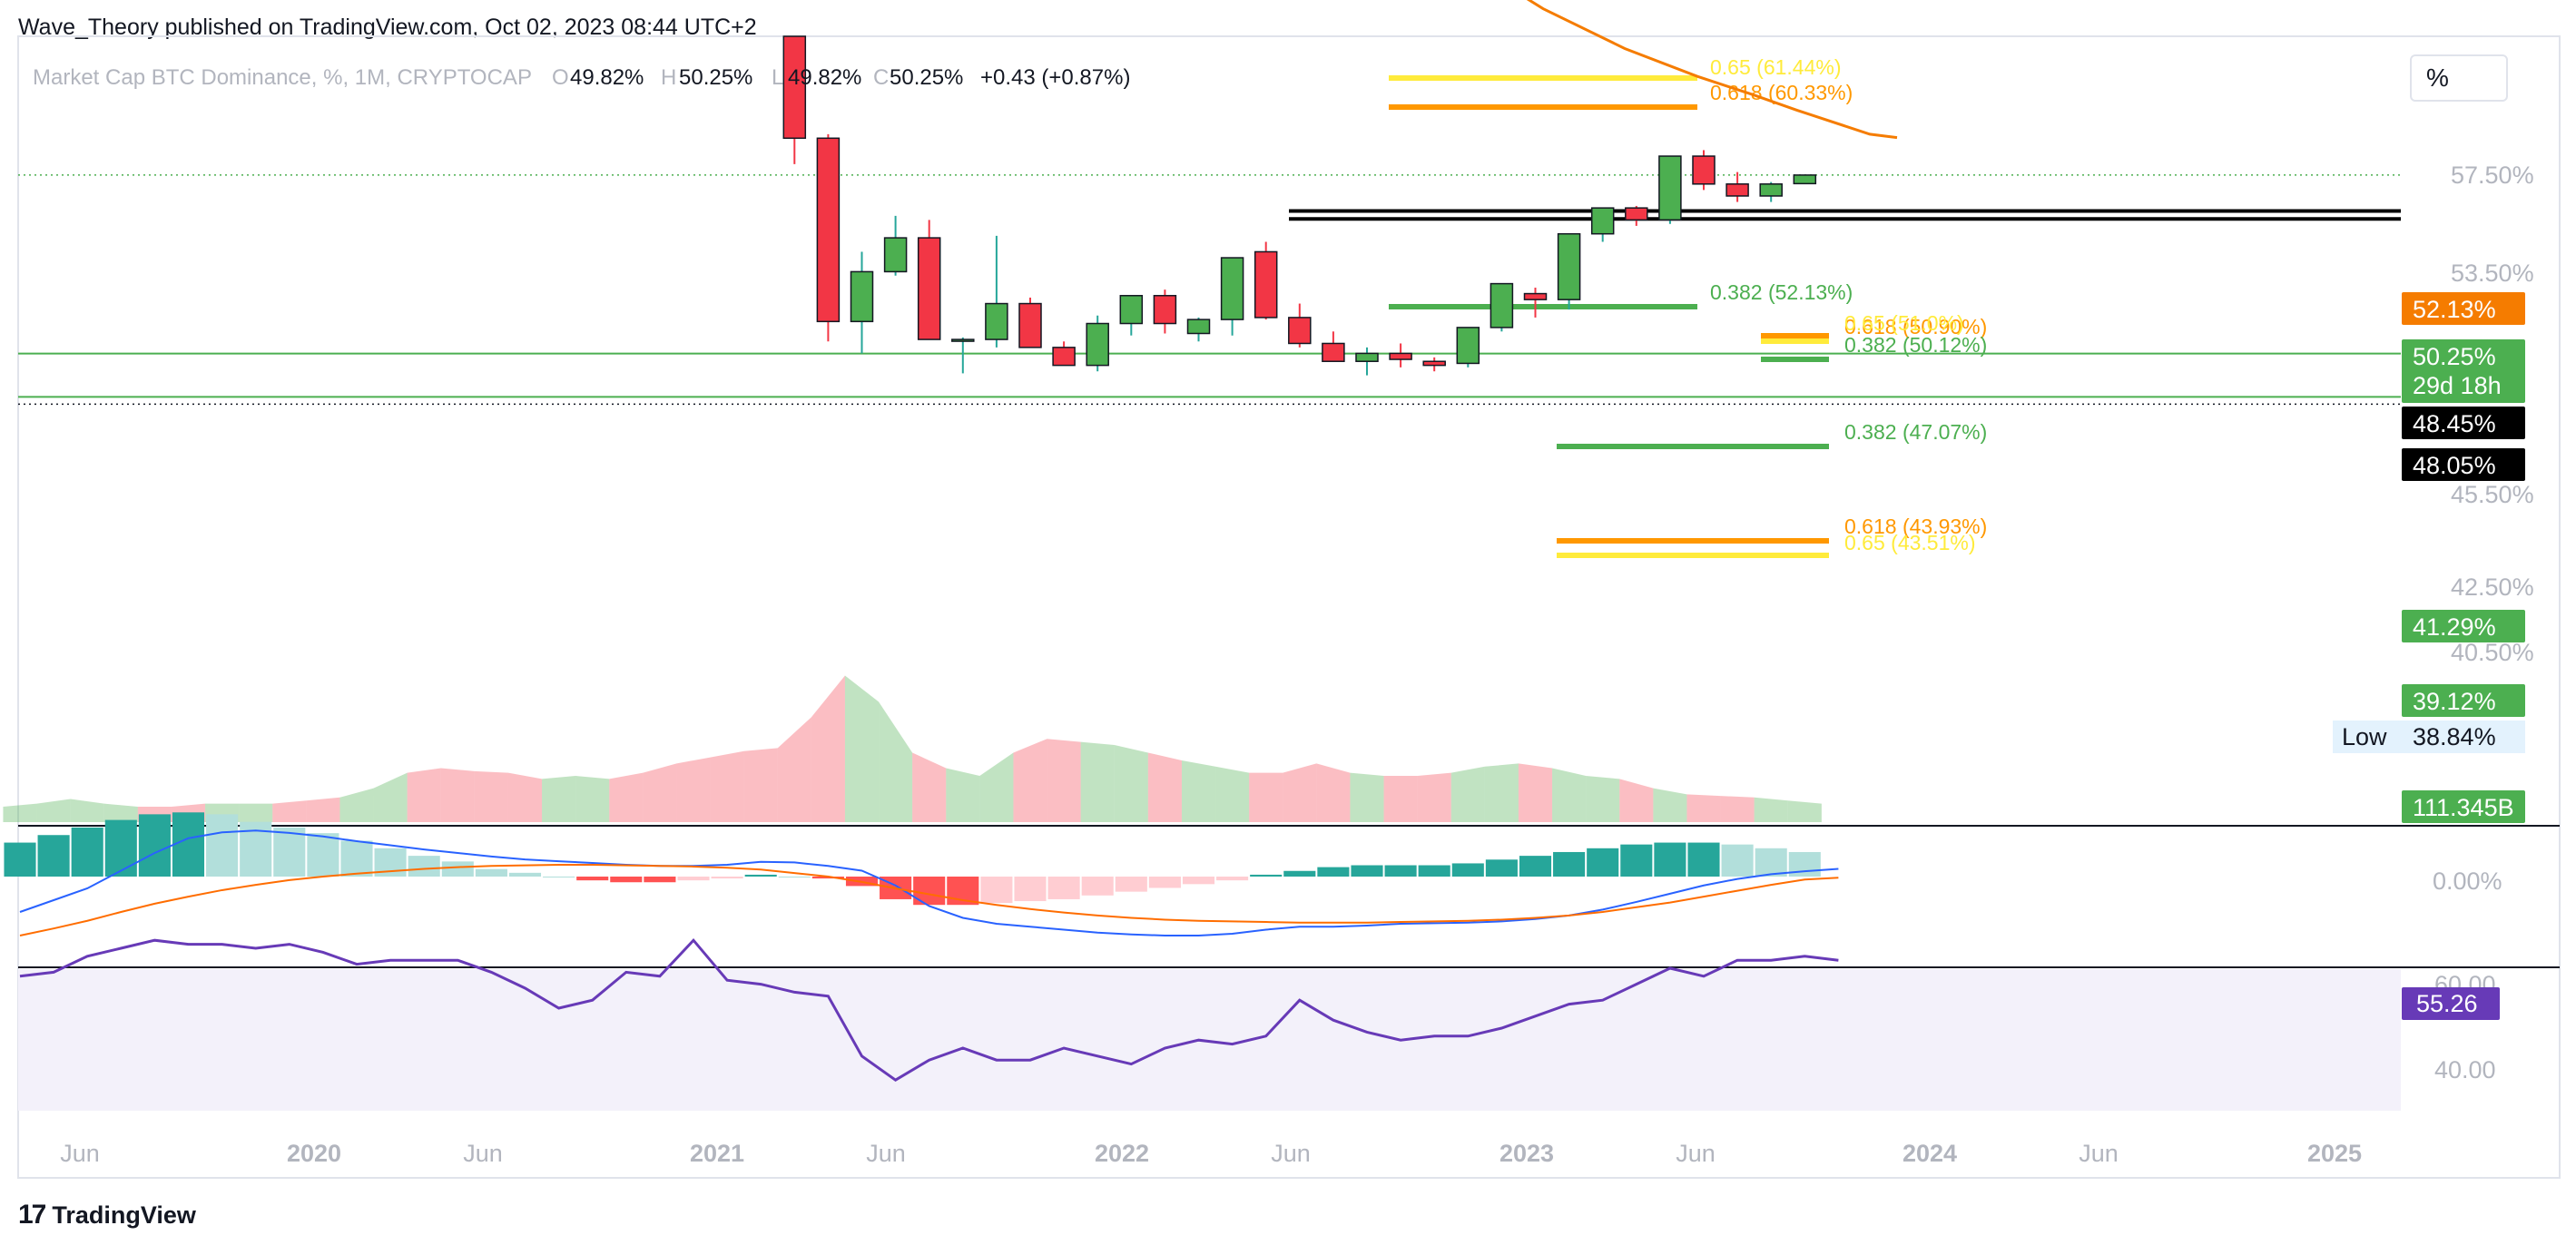 This screenshot has width=2576, height=1245. I want to click on candlesticks, so click(1299, 205).